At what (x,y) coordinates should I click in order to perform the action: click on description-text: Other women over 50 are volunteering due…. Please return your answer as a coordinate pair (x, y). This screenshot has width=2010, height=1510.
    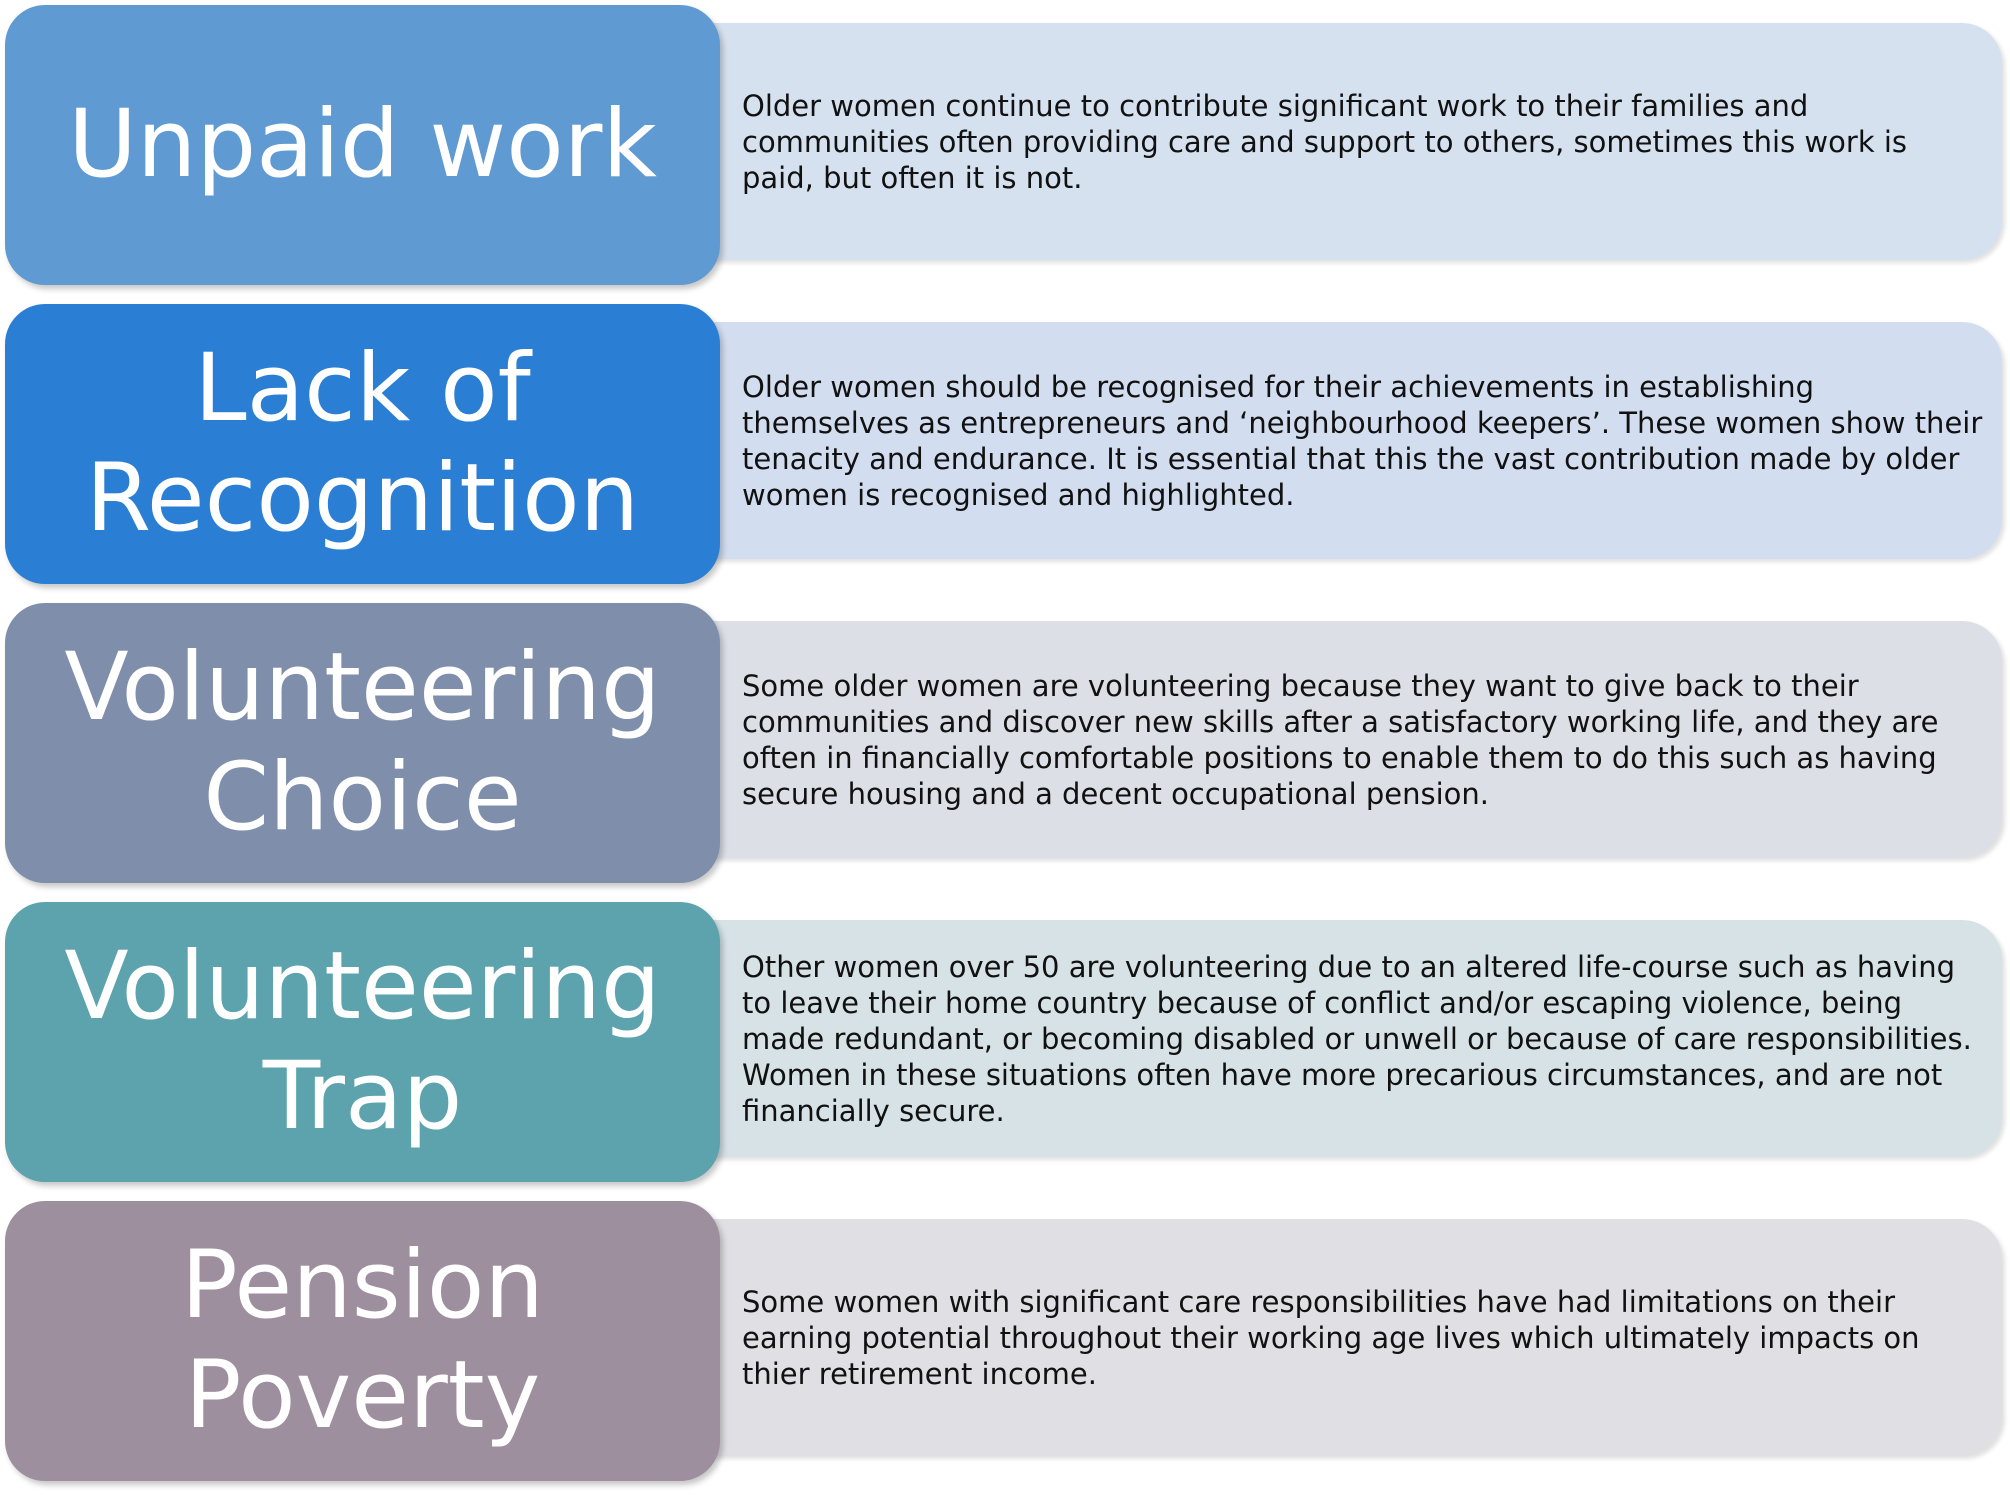
    Looking at the image, I should click on (1357, 1038).